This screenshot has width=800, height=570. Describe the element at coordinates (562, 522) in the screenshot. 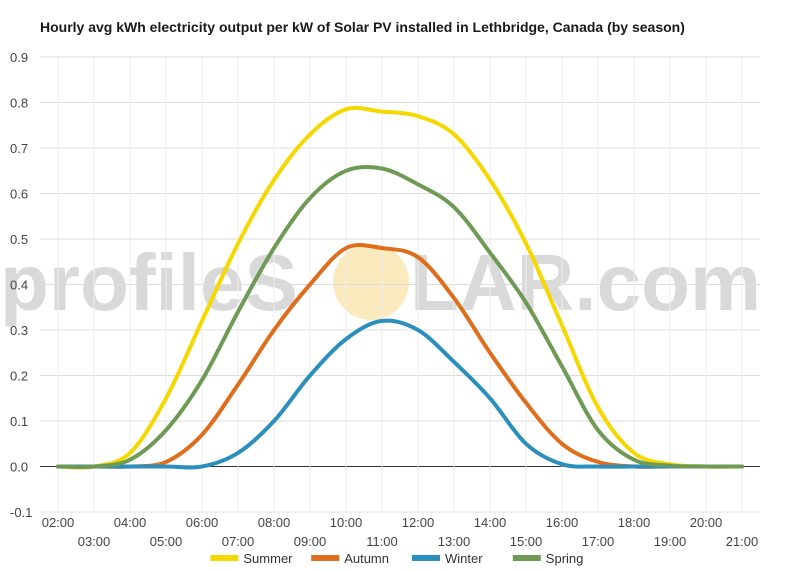

I see `x-tick-label: 16:00` at that location.